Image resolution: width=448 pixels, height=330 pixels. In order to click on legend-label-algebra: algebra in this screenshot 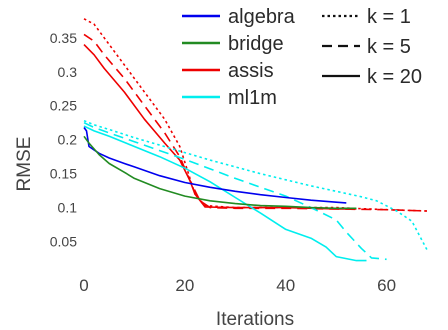, I will do `click(262, 17)`.